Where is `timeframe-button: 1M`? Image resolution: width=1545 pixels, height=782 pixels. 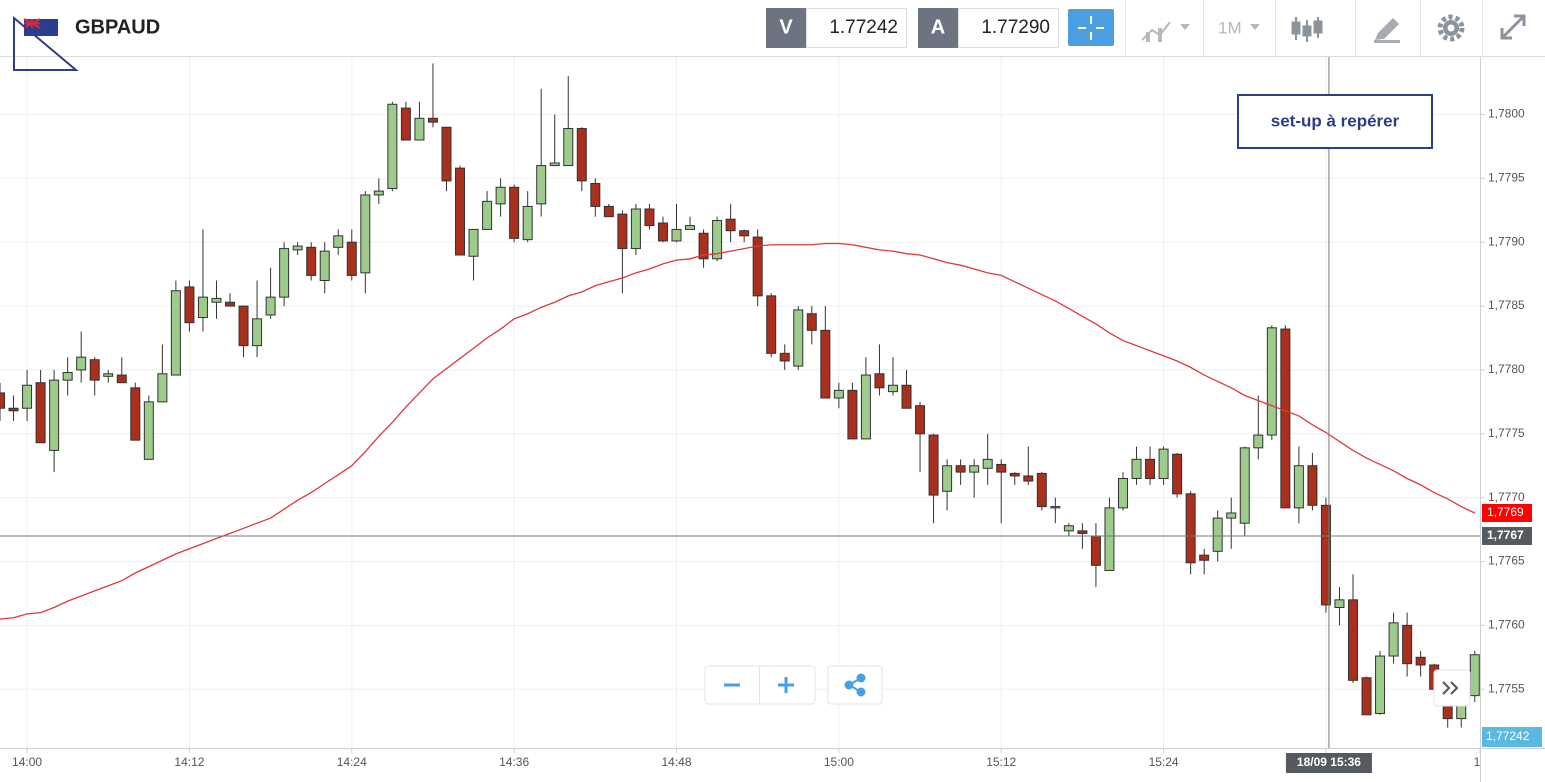 timeframe-button: 1M is located at coordinates (1239, 27).